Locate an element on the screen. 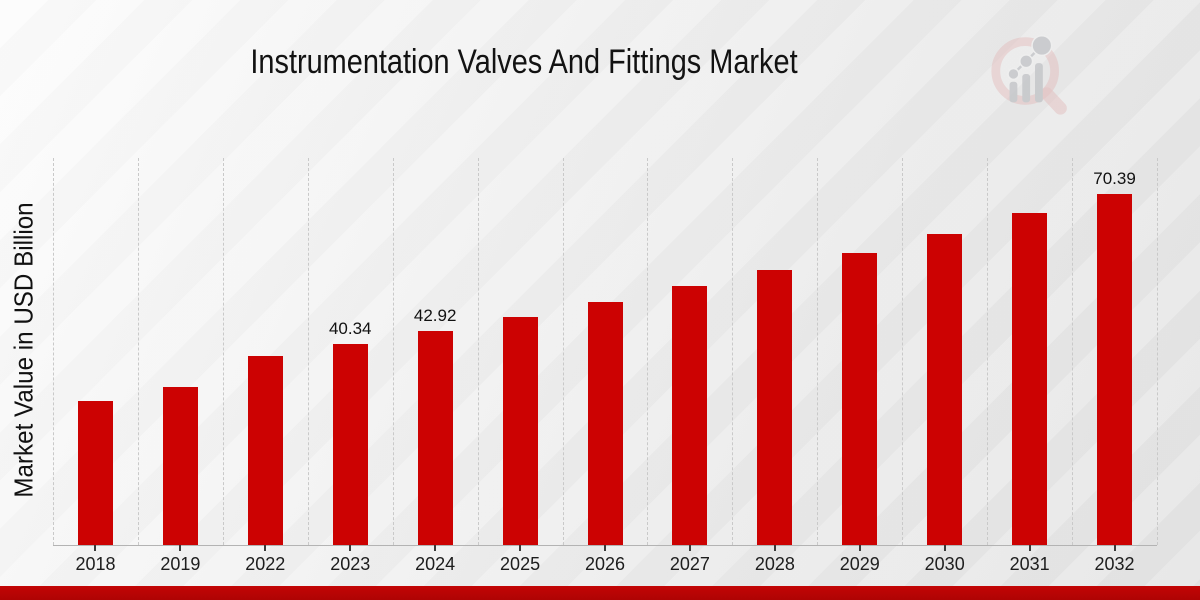 This screenshot has width=1200, height=600. x-tick-2031 is located at coordinates (1029, 548).